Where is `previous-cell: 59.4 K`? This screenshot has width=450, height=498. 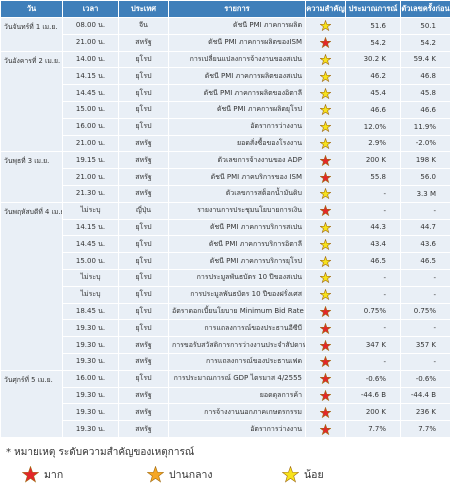
previous-cell: 59.4 K is located at coordinates (425, 59).